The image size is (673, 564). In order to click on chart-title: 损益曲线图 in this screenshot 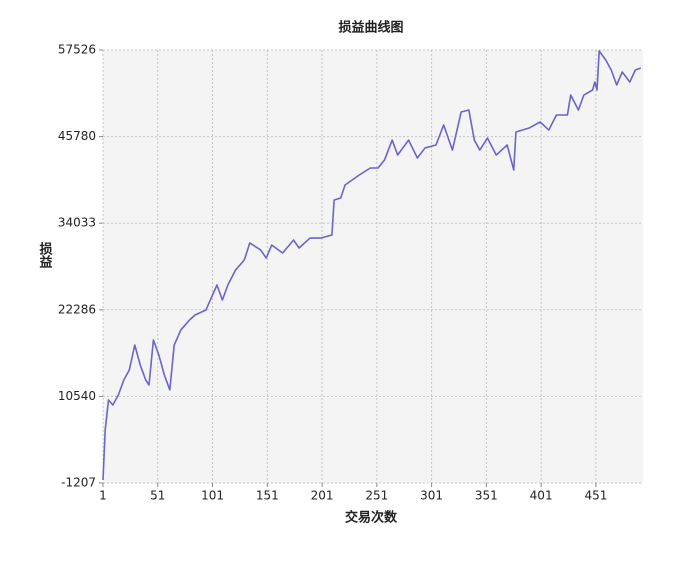, I will do `click(370, 28)`.